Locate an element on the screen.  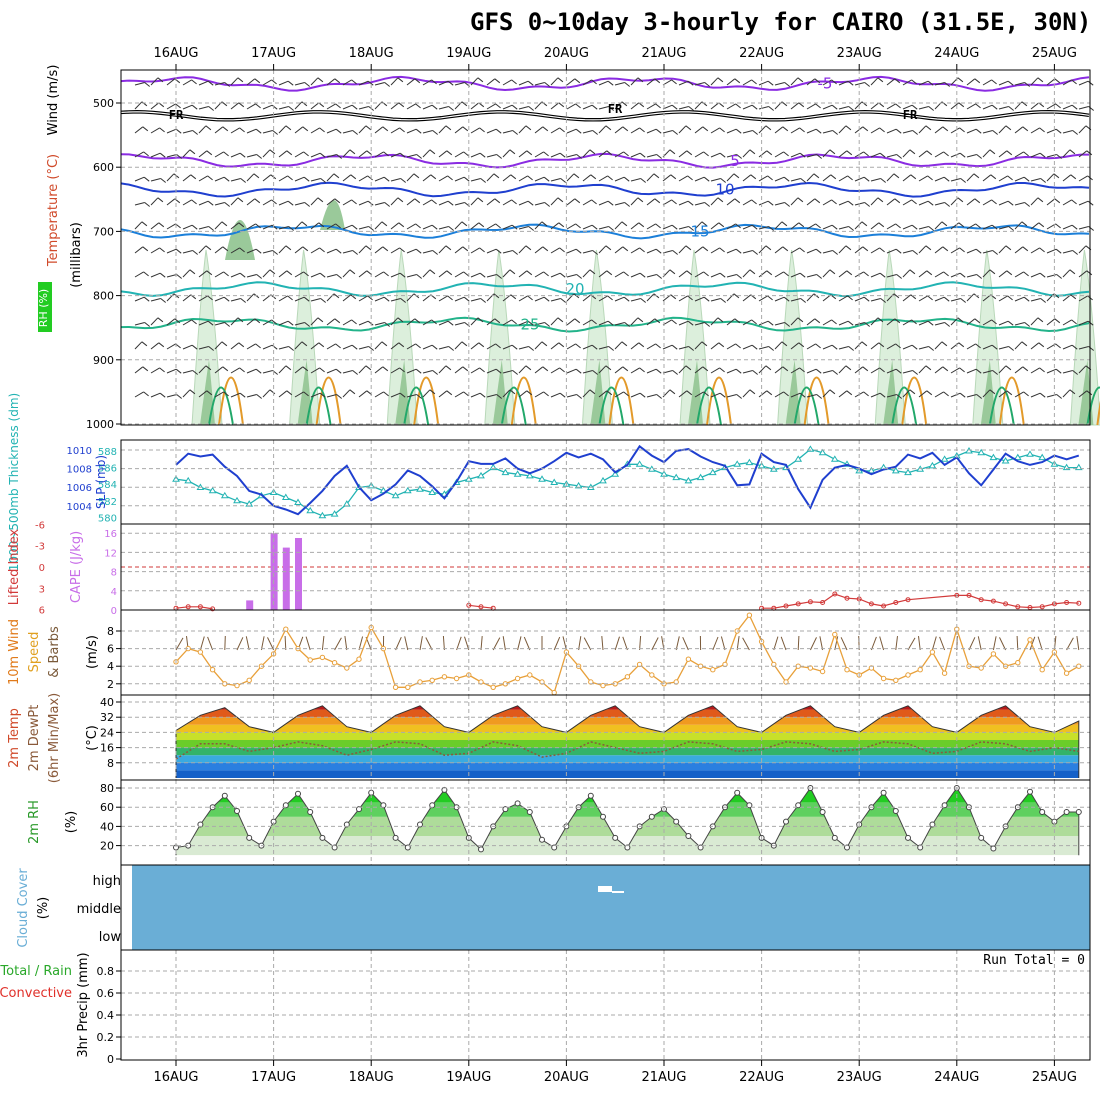
pressure-tick-label: 700 is located at coordinates (103, 231).